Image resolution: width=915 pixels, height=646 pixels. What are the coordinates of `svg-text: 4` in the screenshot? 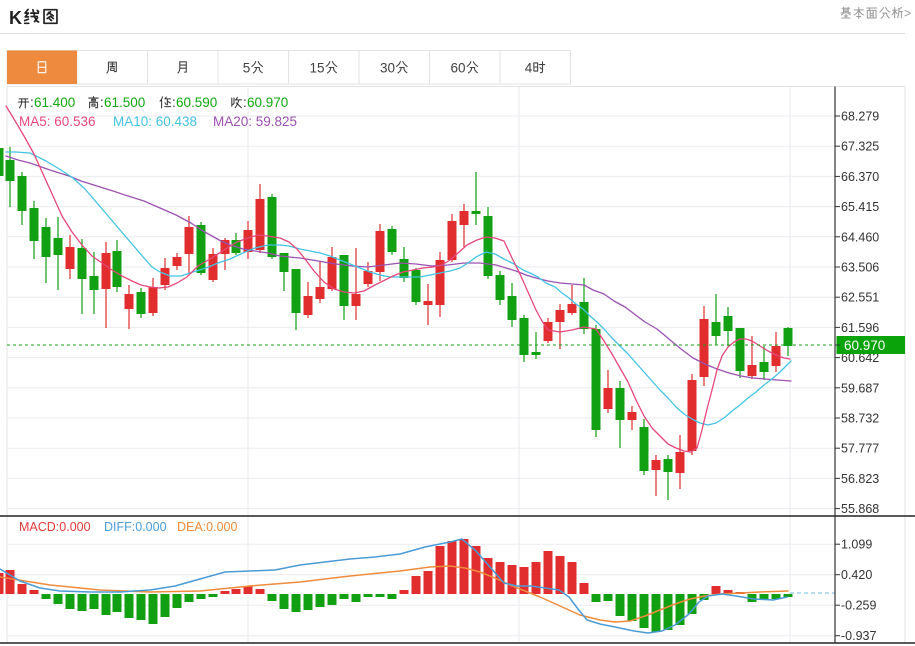 It's located at (529, 67).